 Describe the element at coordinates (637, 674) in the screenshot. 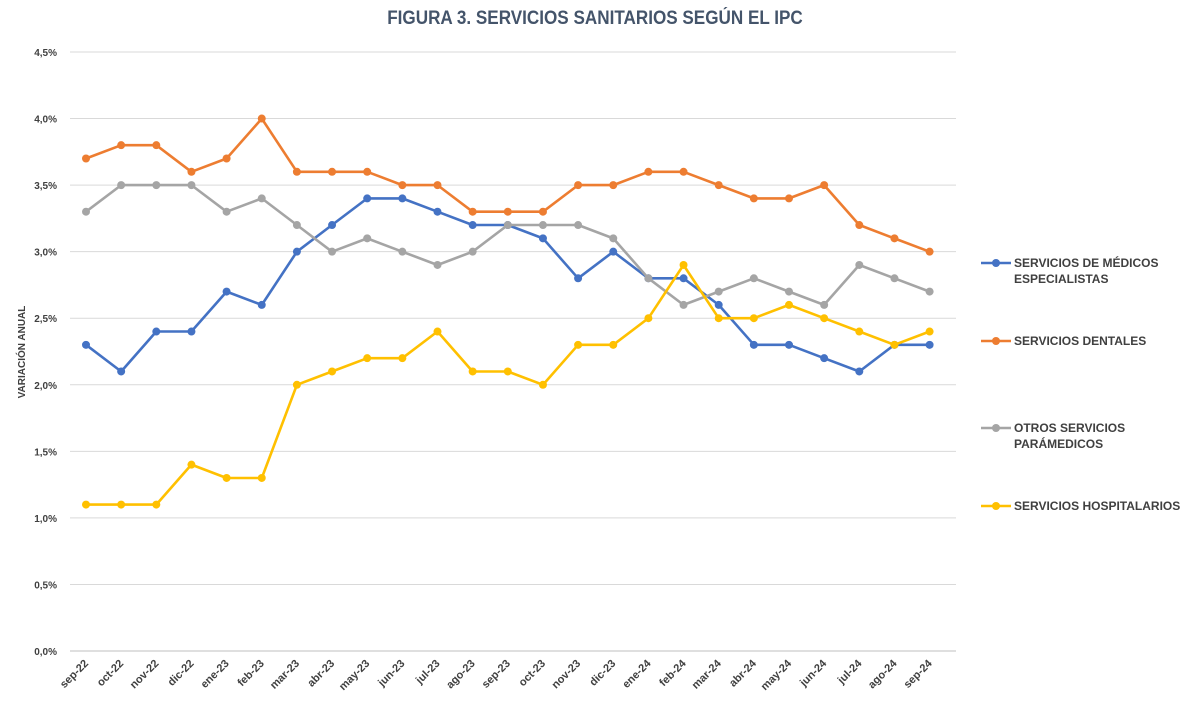

I see `x-tick-label: ene-24` at that location.